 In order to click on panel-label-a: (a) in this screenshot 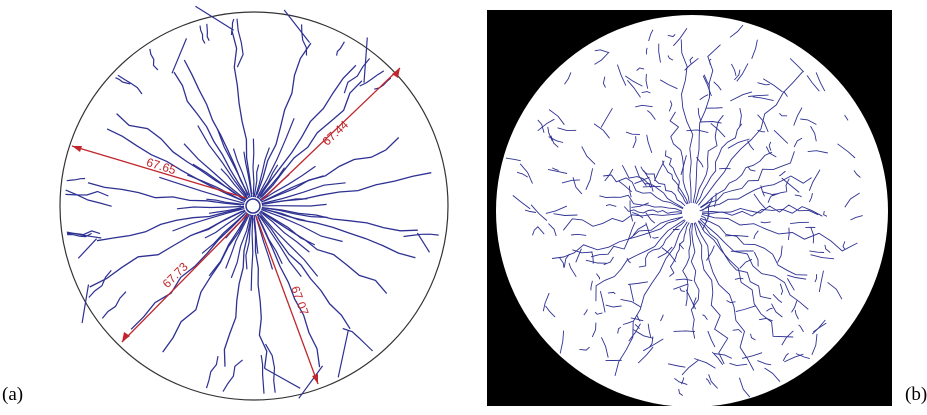, I will do `click(12, 395)`.